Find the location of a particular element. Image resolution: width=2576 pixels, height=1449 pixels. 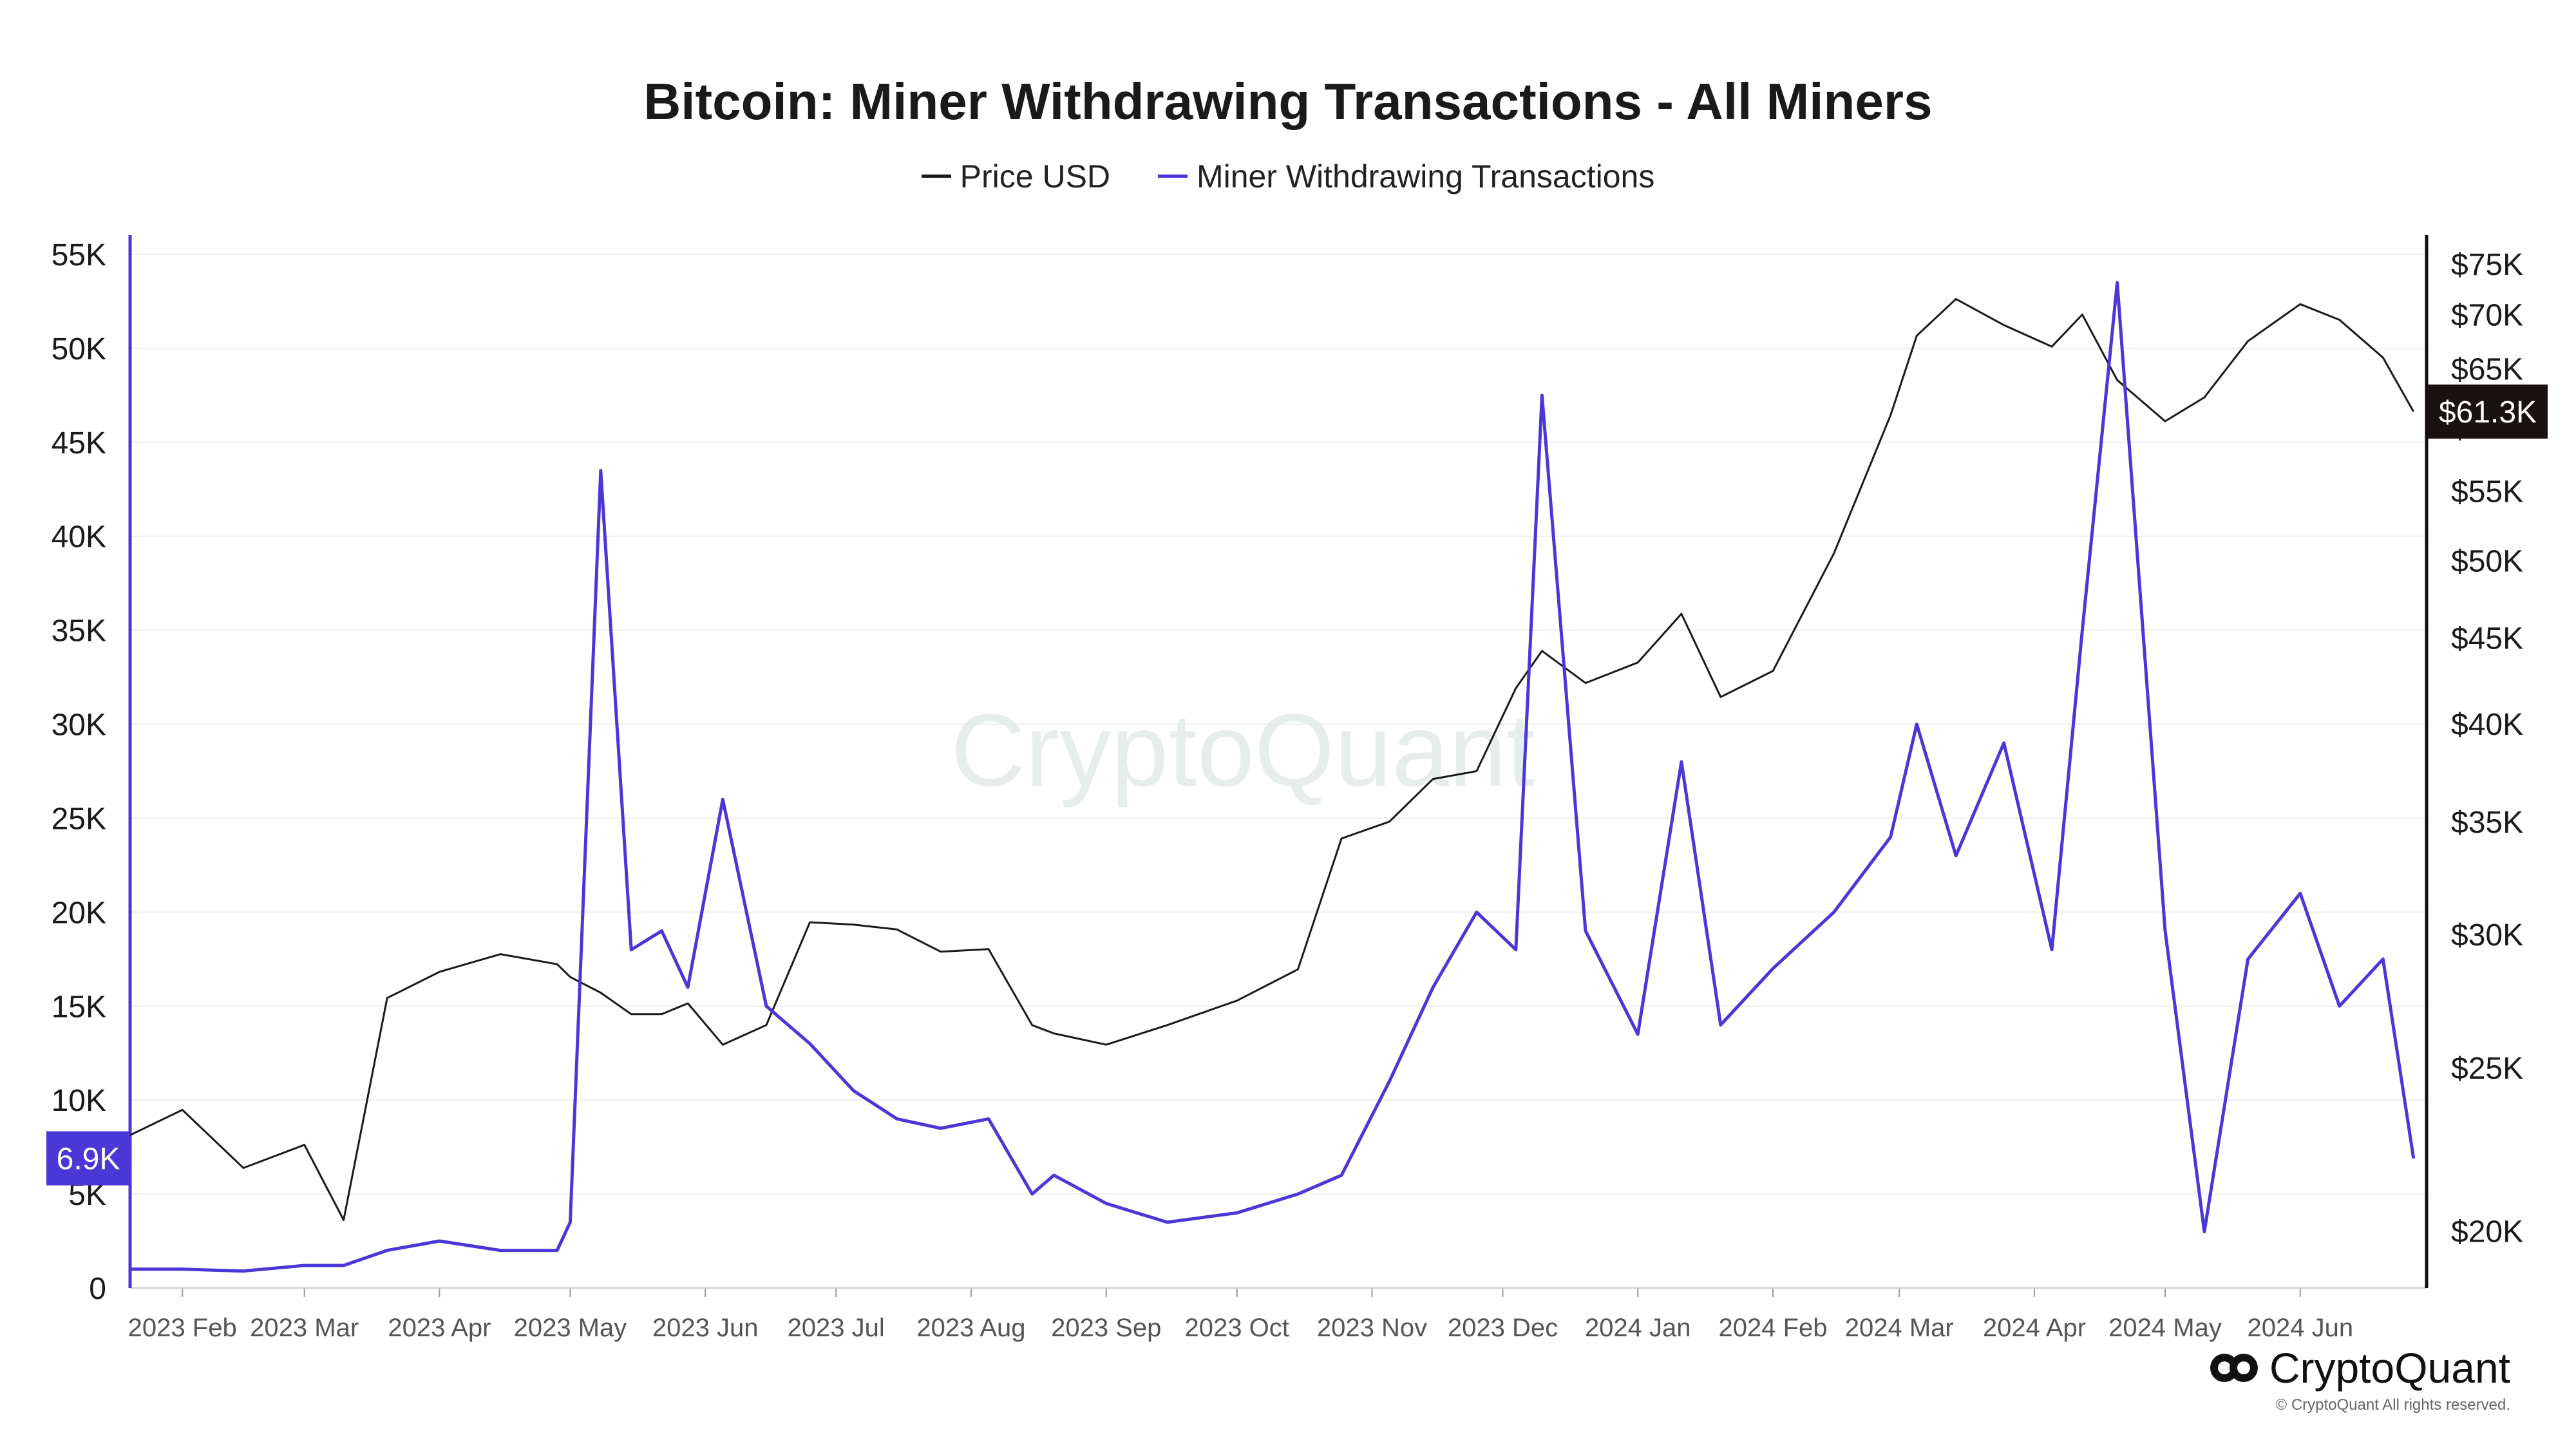

x-tick-label: 2024 Apr is located at coordinates (2035, 1328).